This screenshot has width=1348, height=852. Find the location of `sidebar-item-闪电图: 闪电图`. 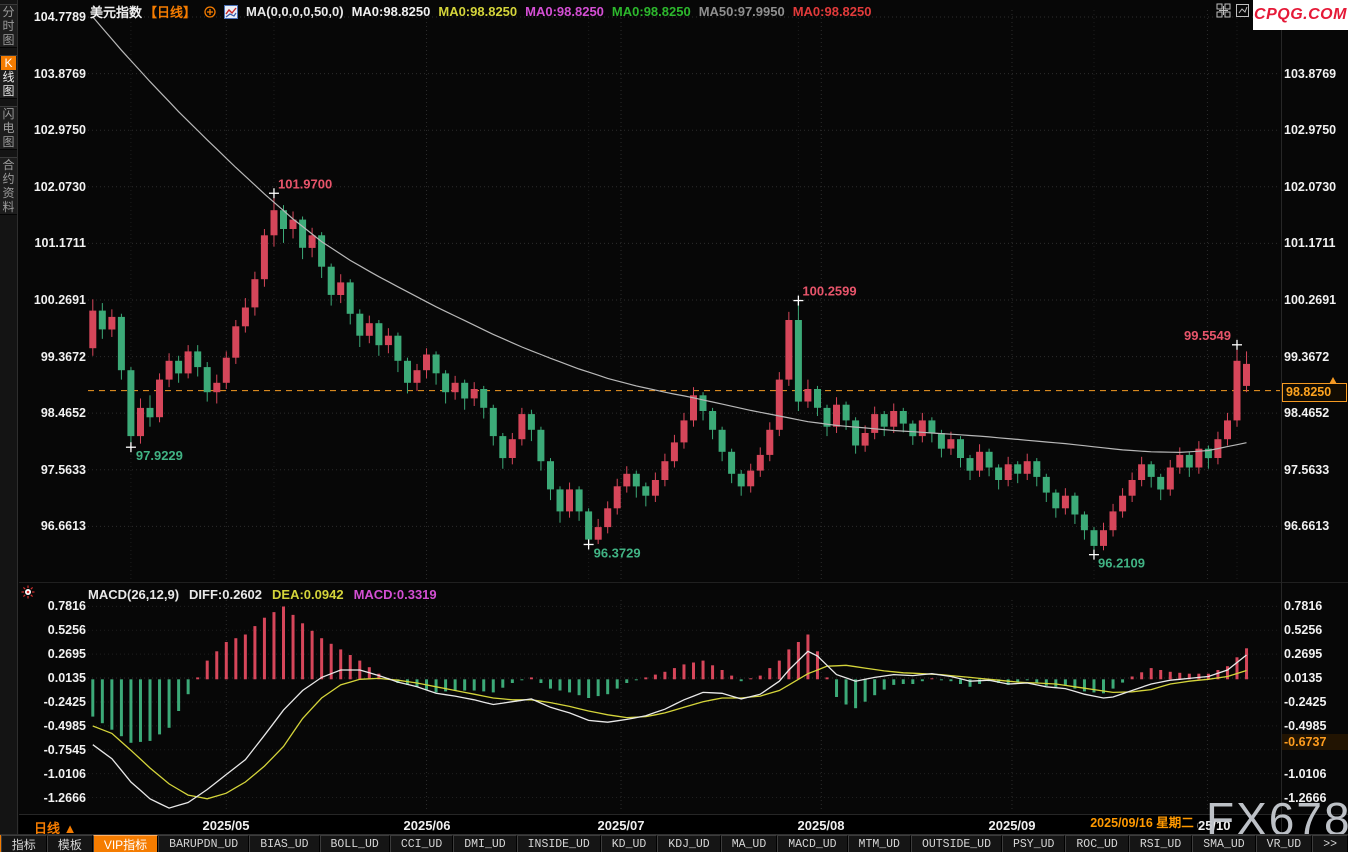

sidebar-item-闪电图: 闪电图 is located at coordinates (8, 128).